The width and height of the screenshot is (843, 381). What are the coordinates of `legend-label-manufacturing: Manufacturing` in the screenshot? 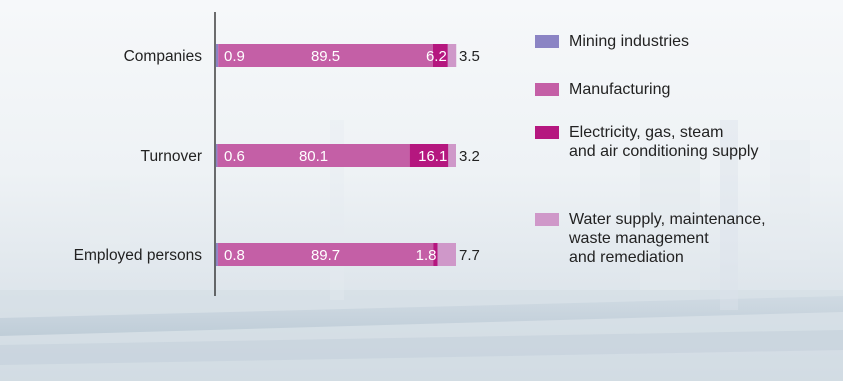 It's located at (620, 89).